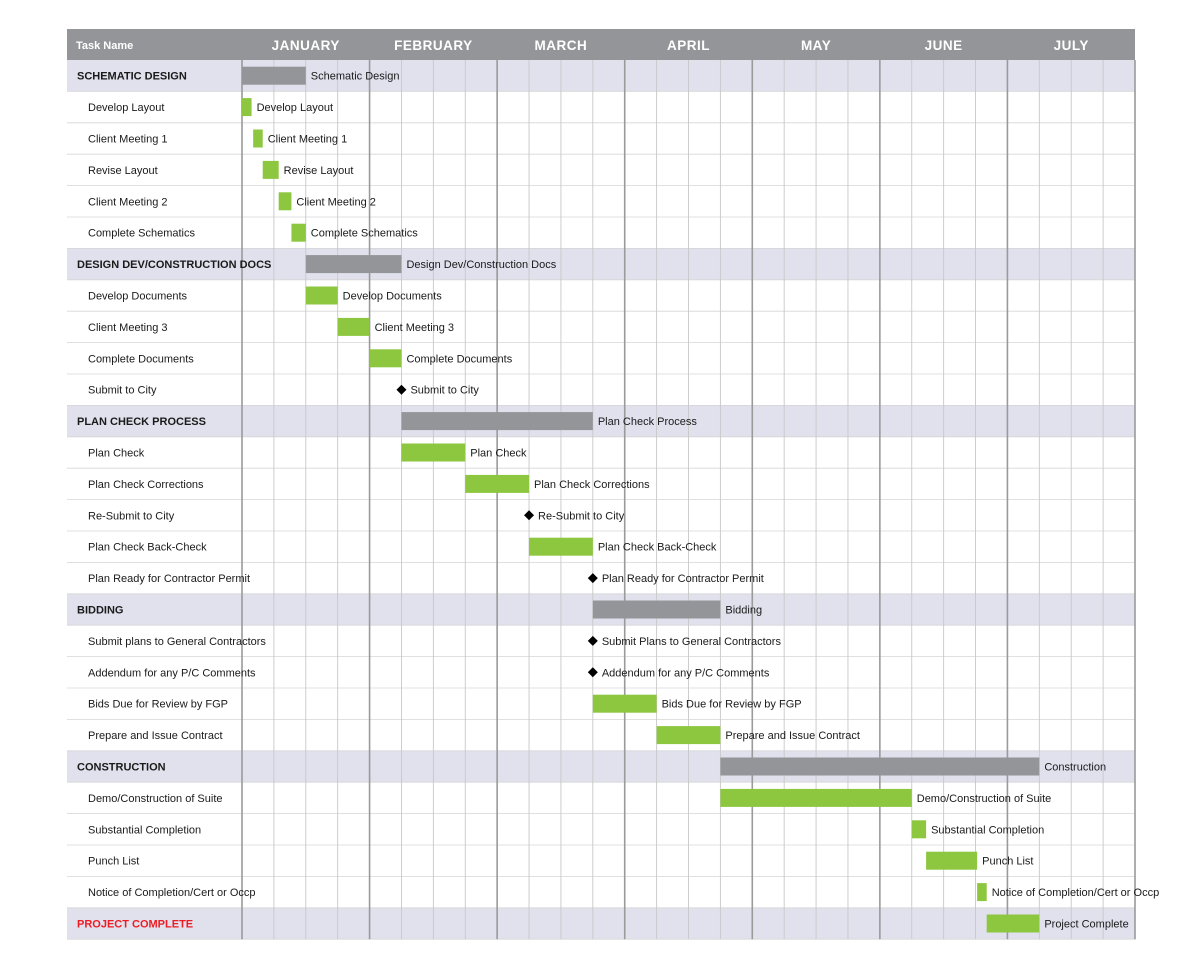 The height and width of the screenshot is (965, 1200). Describe the element at coordinates (497, 483) in the screenshot. I see `task-bar-plan-check-corrections` at that location.